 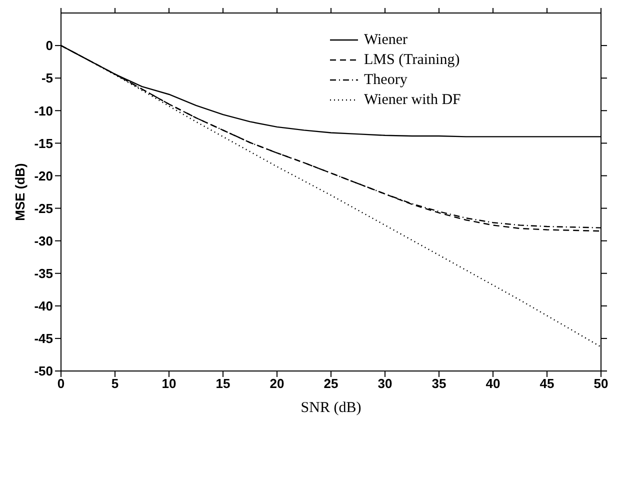 I want to click on x-tick-label: 25, so click(x=331, y=384).